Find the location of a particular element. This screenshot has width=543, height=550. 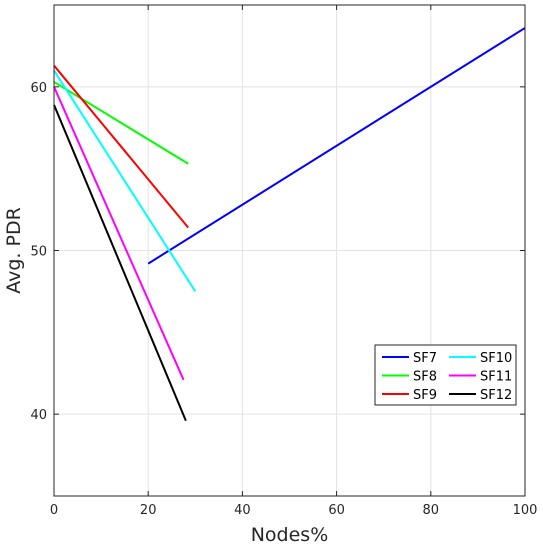

x-tick-label: 20 is located at coordinates (148, 510).